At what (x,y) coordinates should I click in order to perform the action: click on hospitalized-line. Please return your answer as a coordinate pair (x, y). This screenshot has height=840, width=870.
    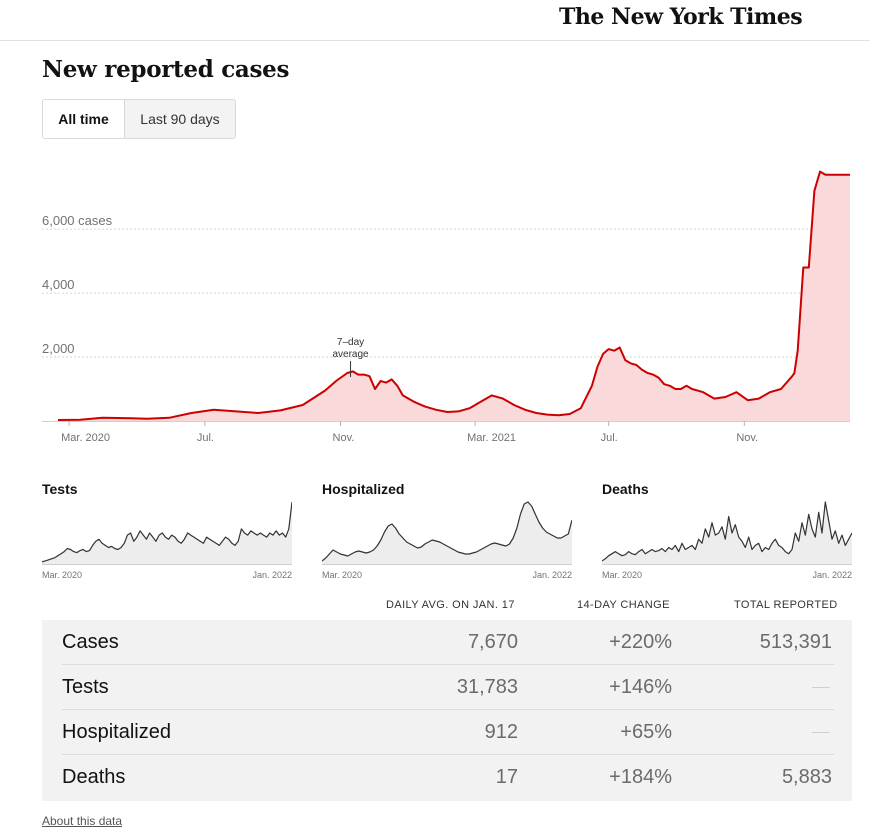
    Looking at the image, I should click on (447, 531).